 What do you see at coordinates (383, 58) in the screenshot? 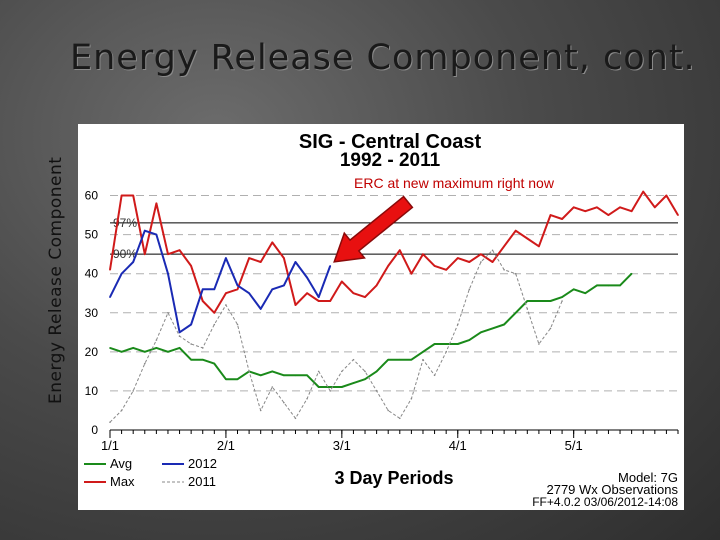
I see `slide-title: Energy Release Component, cont.` at bounding box center [383, 58].